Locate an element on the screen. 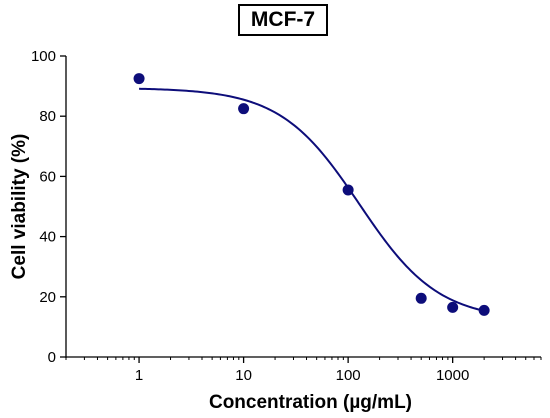  chart-title: MCF-7 is located at coordinates (283, 20).